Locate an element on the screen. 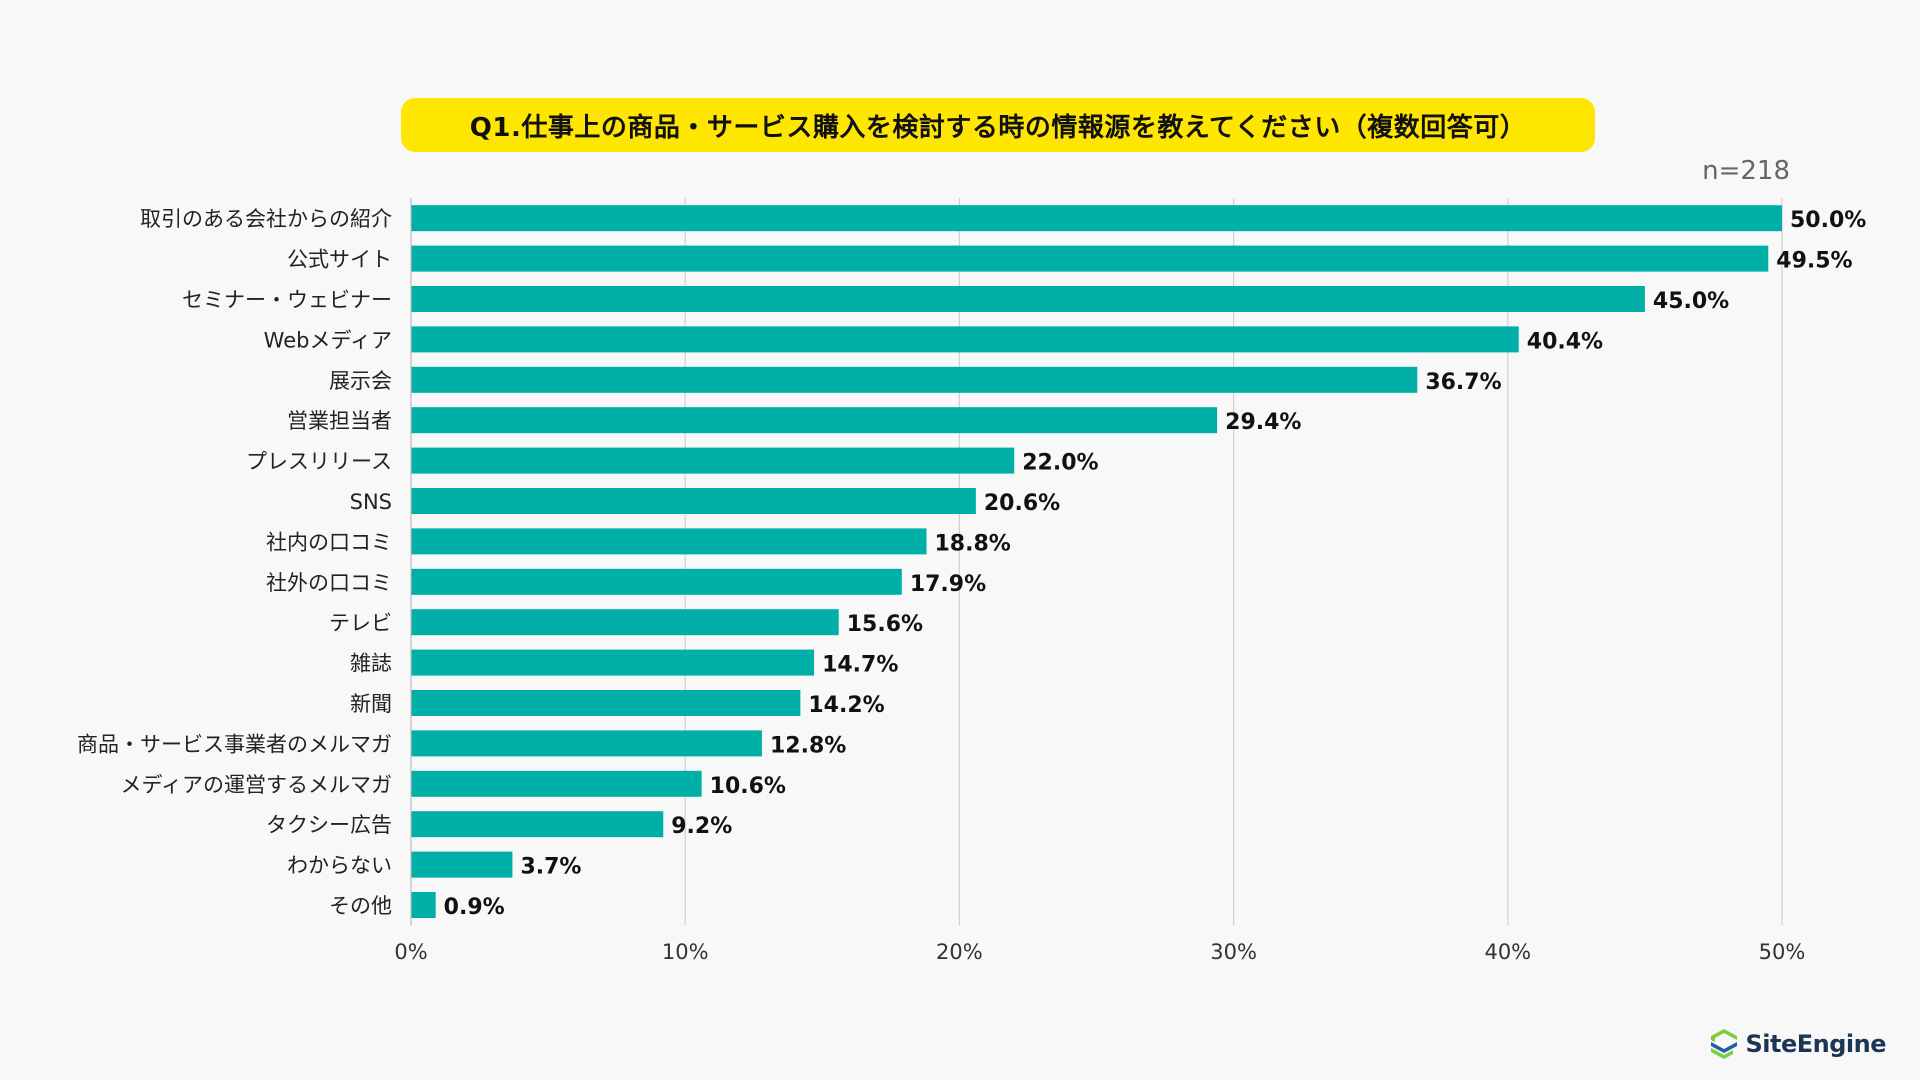  x-tick-label: 10% is located at coordinates (685, 952).